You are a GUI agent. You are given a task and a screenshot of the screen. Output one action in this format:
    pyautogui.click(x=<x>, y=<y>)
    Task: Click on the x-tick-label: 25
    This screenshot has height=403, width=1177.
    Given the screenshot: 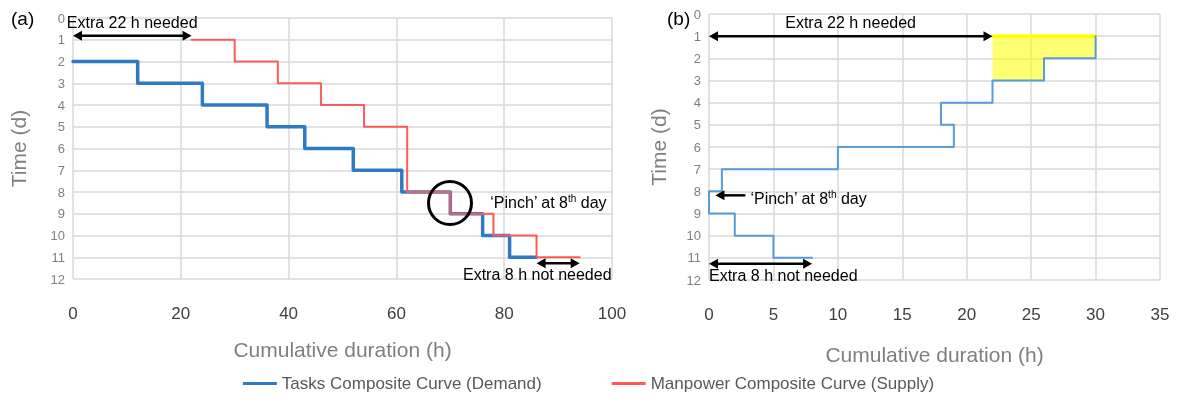 What is the action you would take?
    pyautogui.click(x=1031, y=314)
    